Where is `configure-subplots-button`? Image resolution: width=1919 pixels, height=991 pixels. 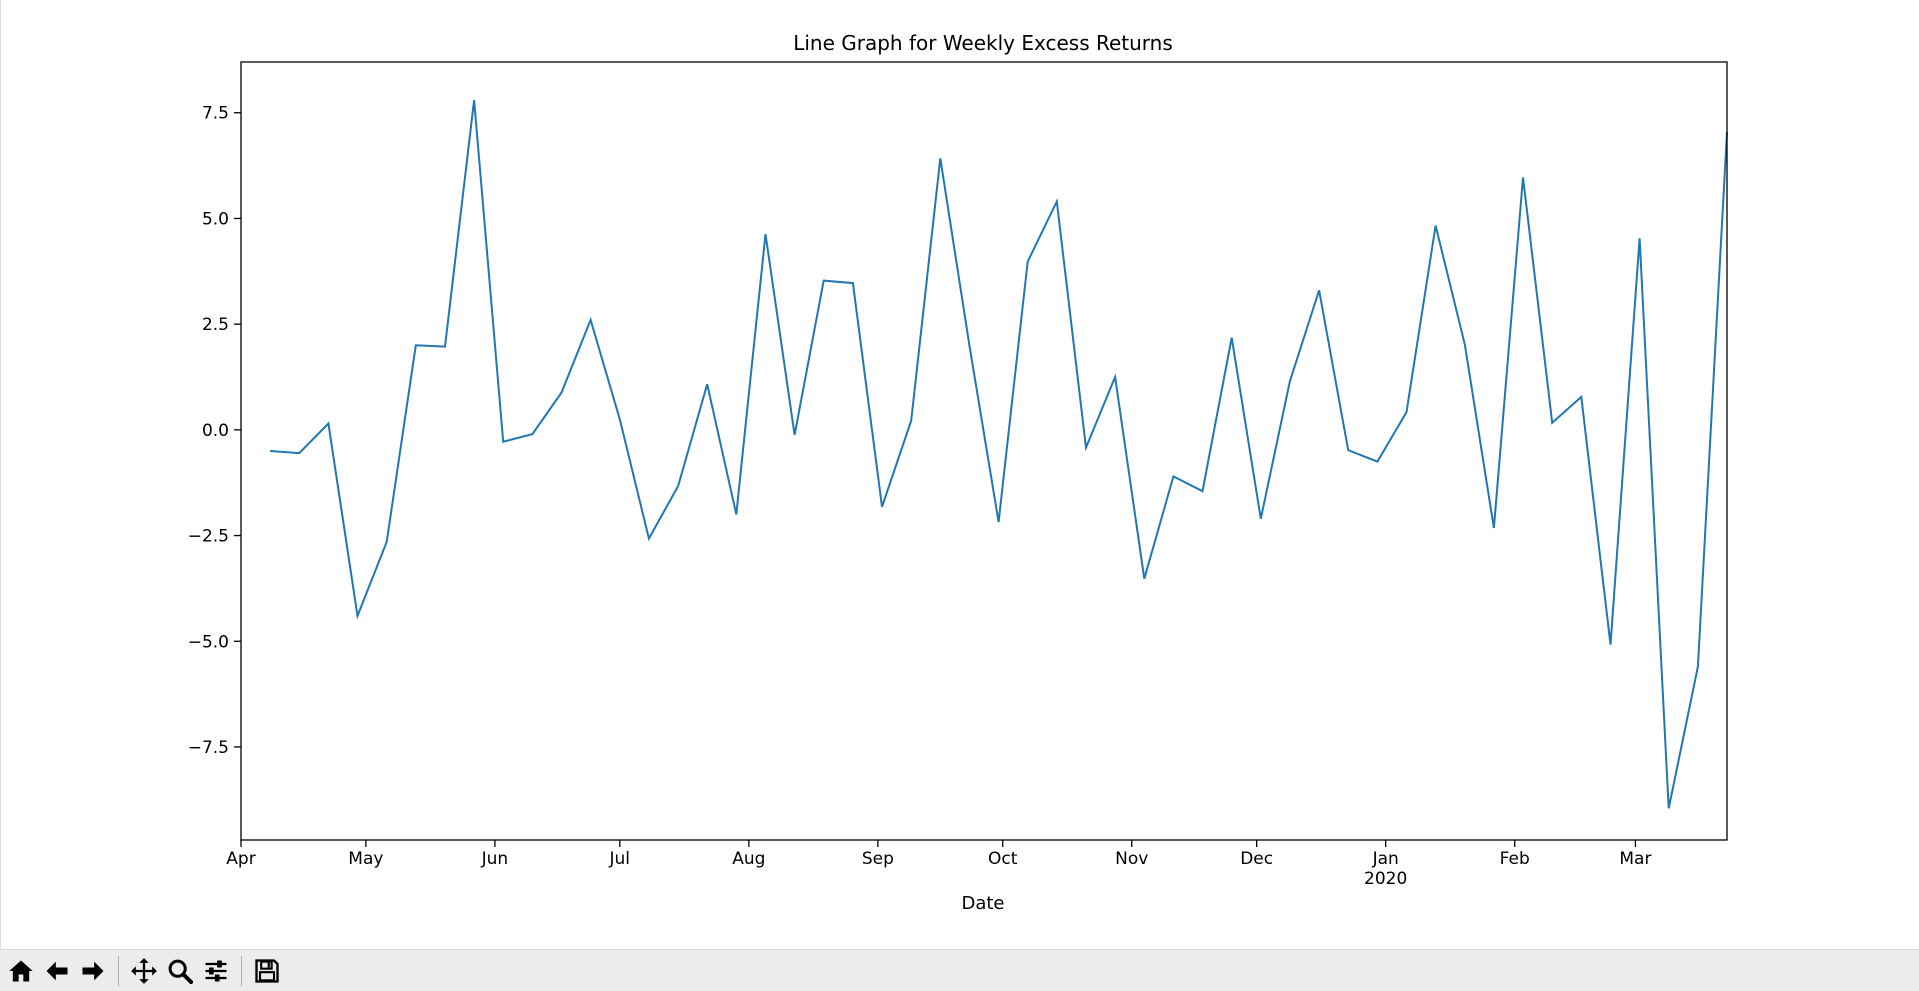 configure-subplots-button is located at coordinates (216, 971).